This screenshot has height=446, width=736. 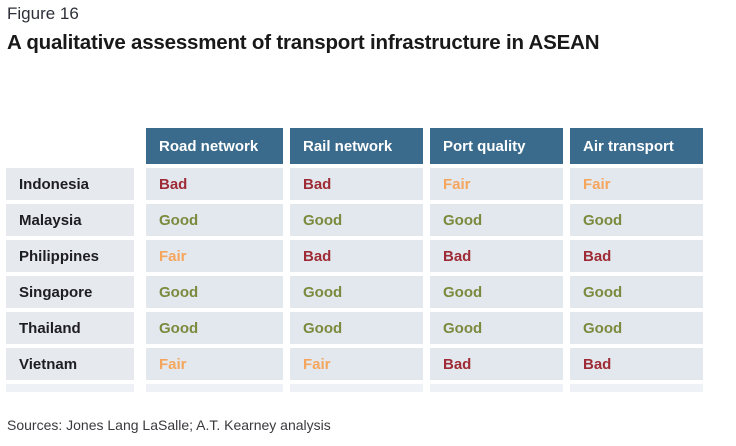 I want to click on column-header: Port quality, so click(x=496, y=146).